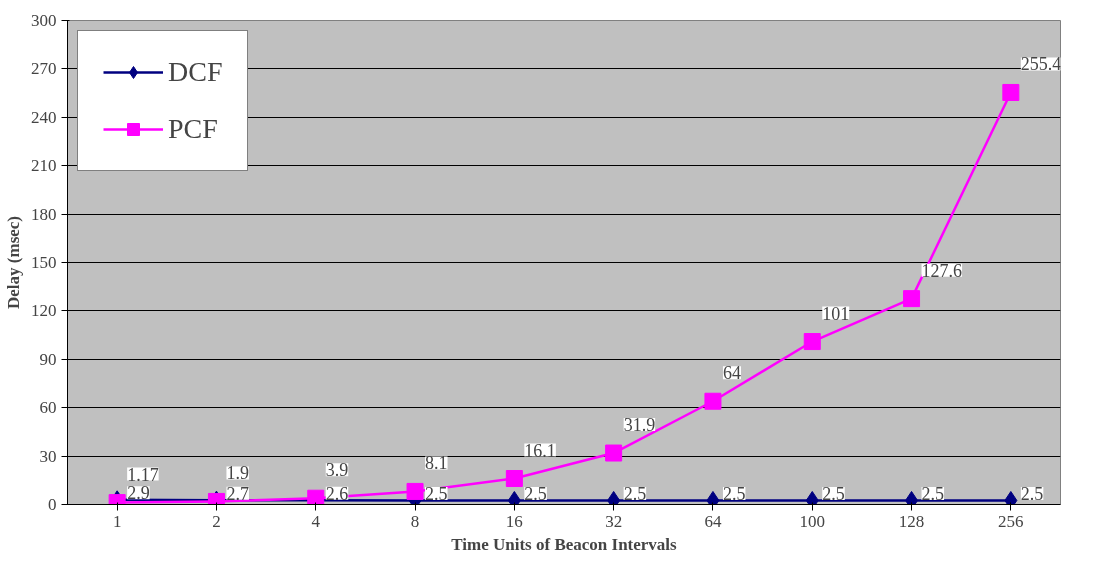 This screenshot has width=1095, height=561. Describe the element at coordinates (138, 493) in the screenshot. I see `data-label: 2.9` at that location.